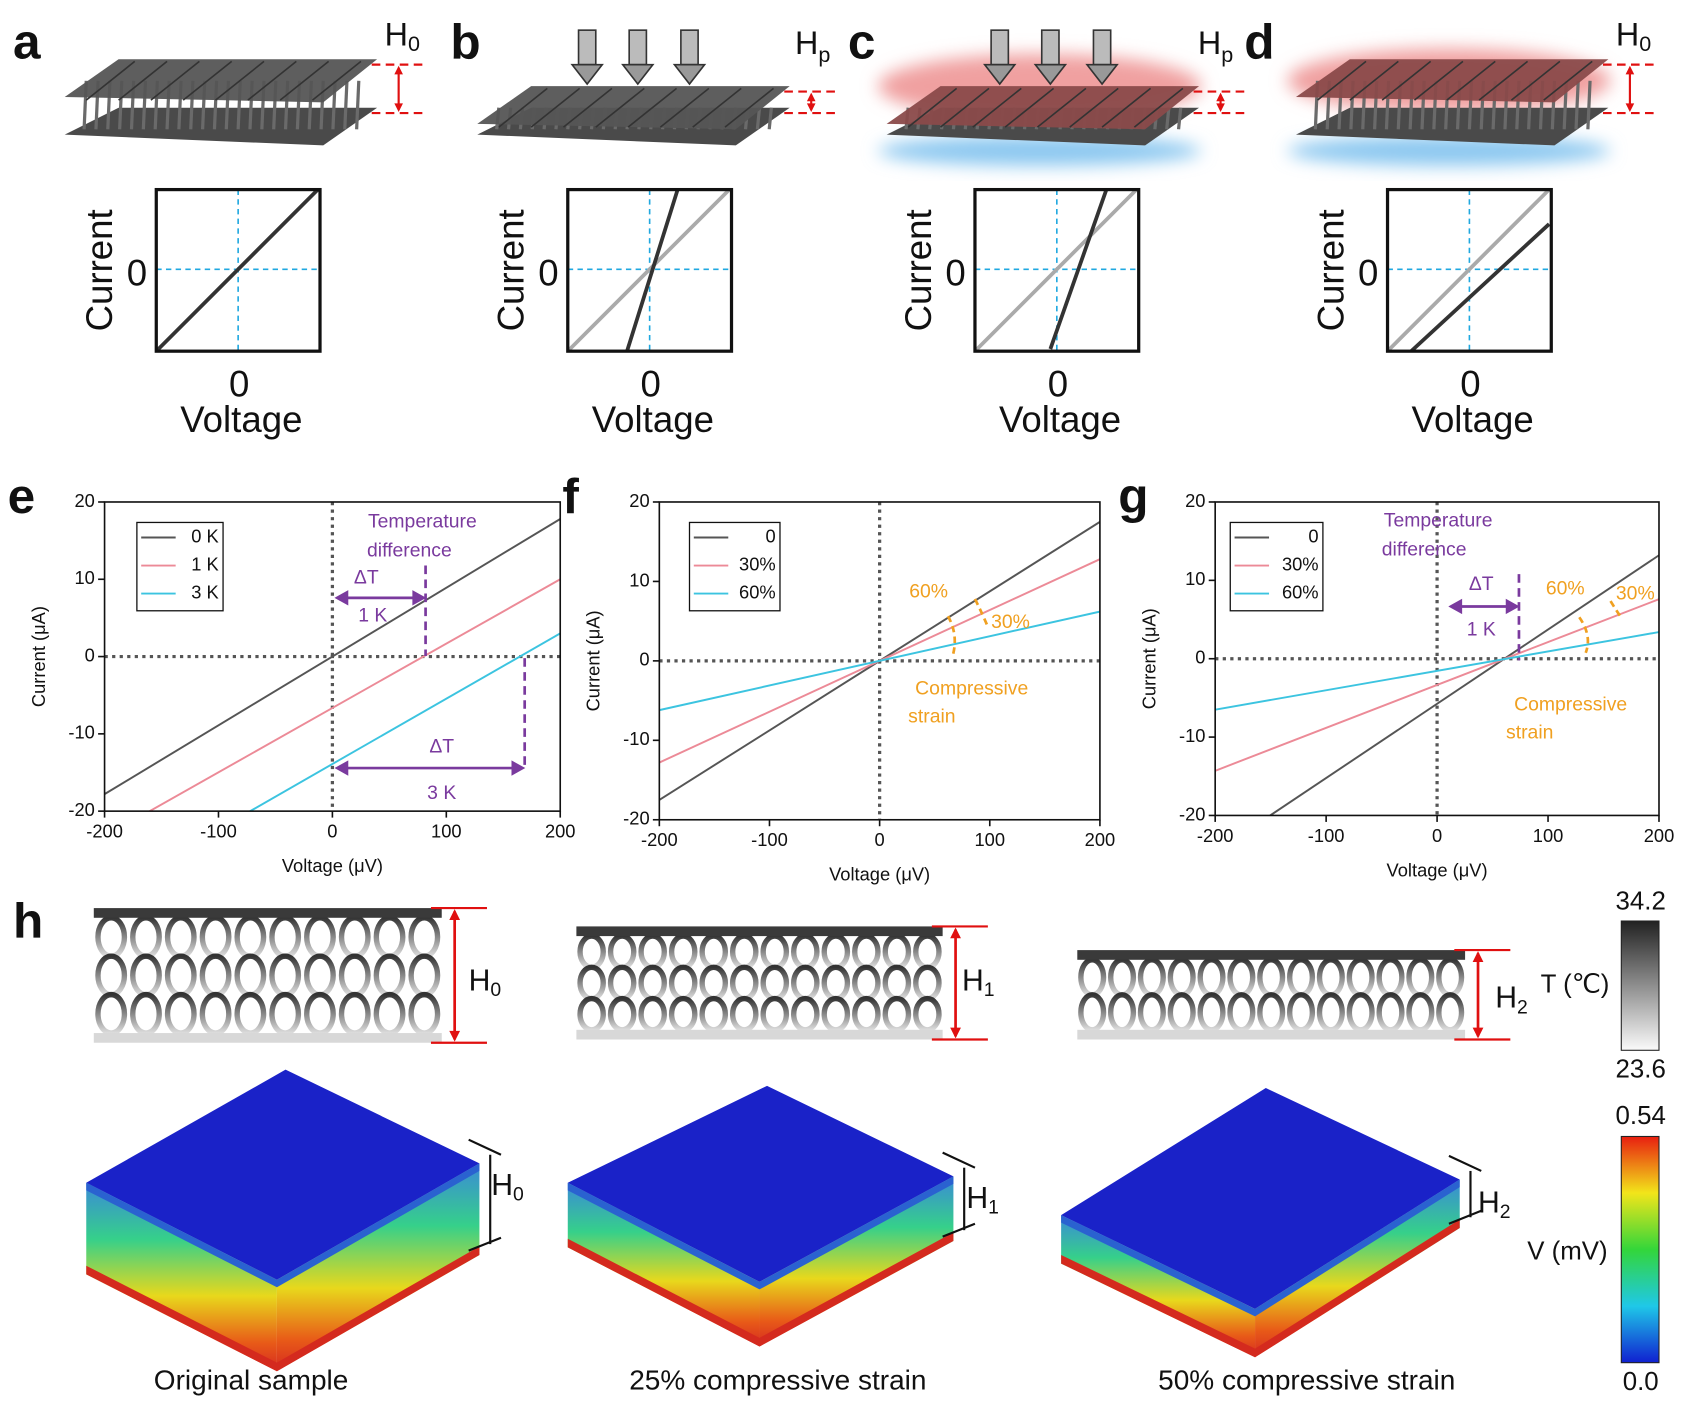 The width and height of the screenshot is (1686, 1409). What do you see at coordinates (758, 118) in the screenshot?
I see `fiber` at bounding box center [758, 118].